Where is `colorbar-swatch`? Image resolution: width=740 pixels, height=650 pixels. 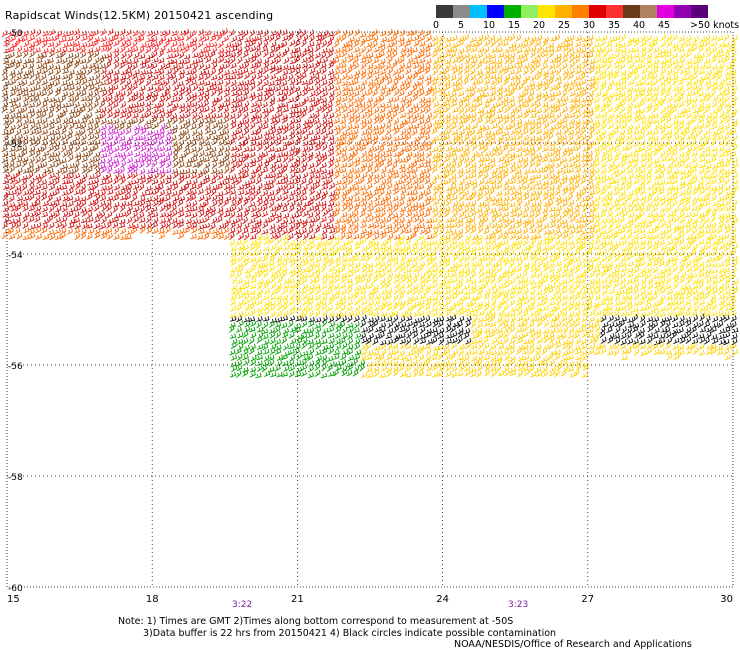
colorbar-swatch is located at coordinates (478, 11).